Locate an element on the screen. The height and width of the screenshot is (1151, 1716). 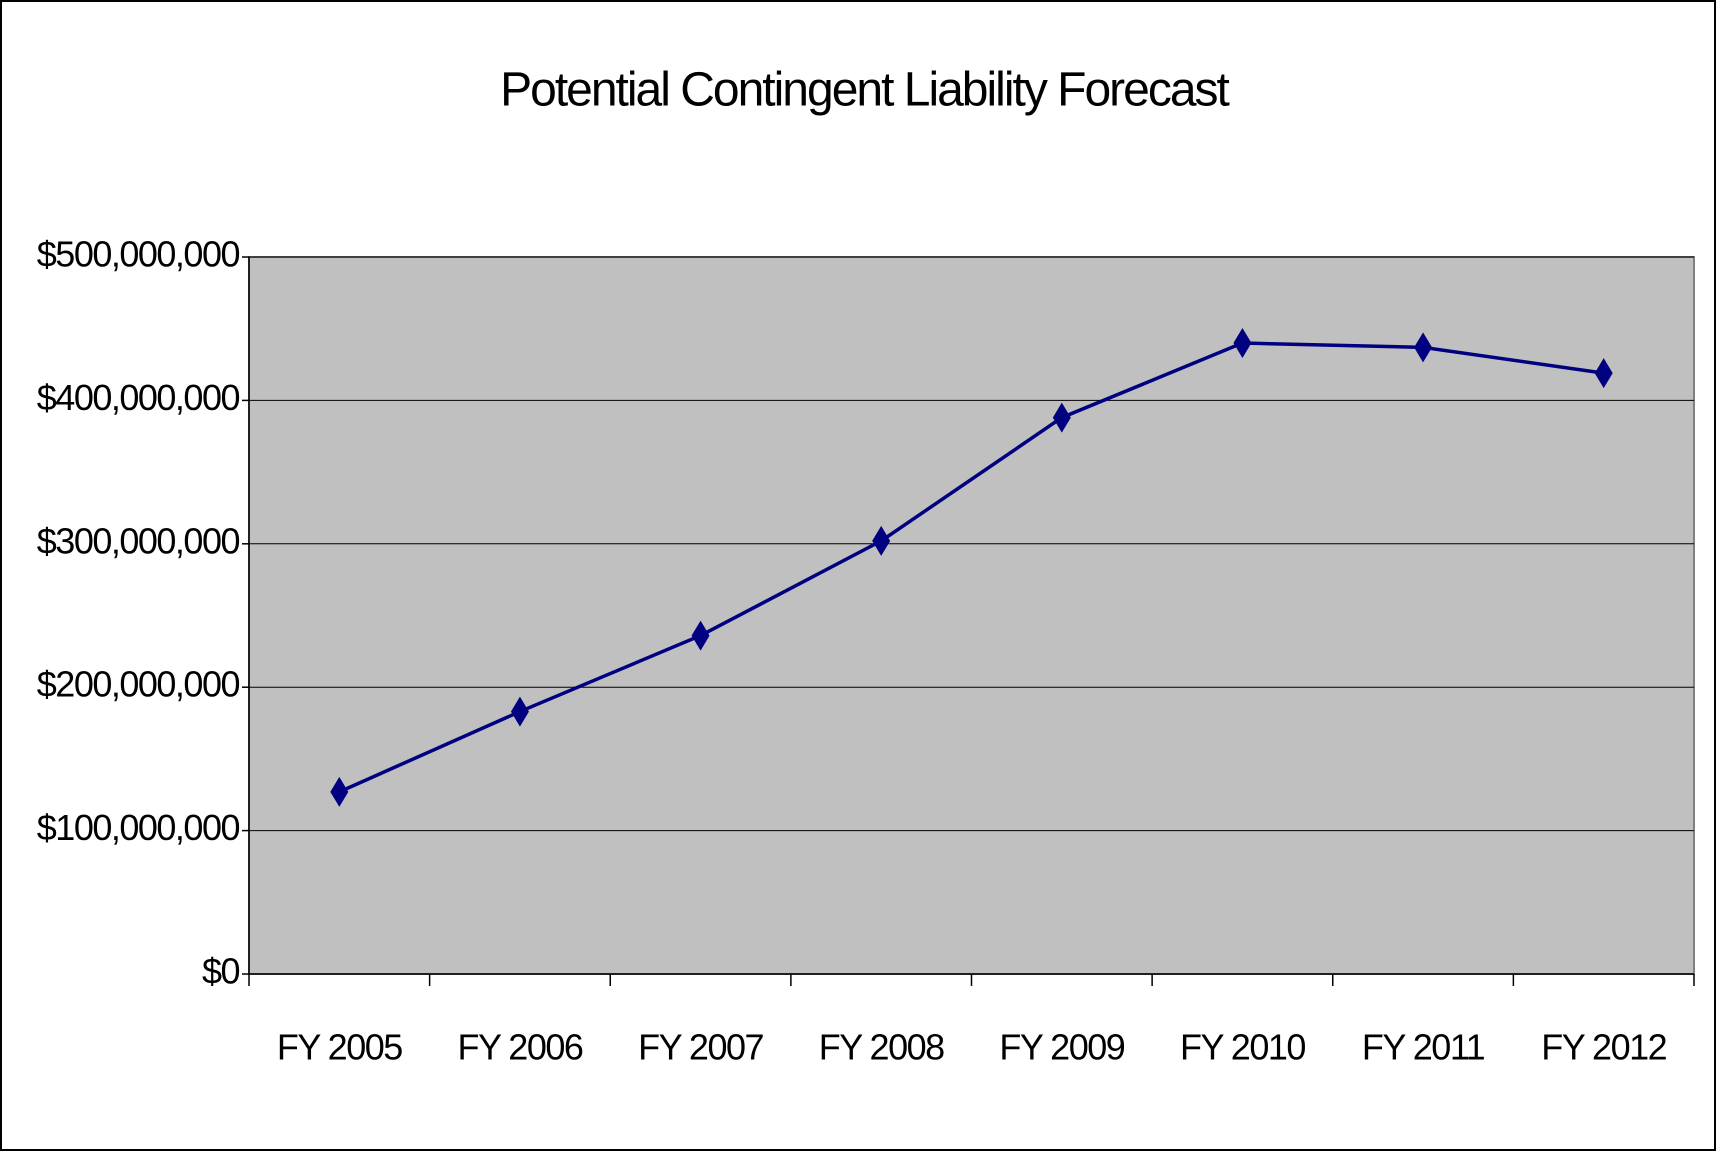
x-tick-label: FY 2007 is located at coordinates (700, 1047).